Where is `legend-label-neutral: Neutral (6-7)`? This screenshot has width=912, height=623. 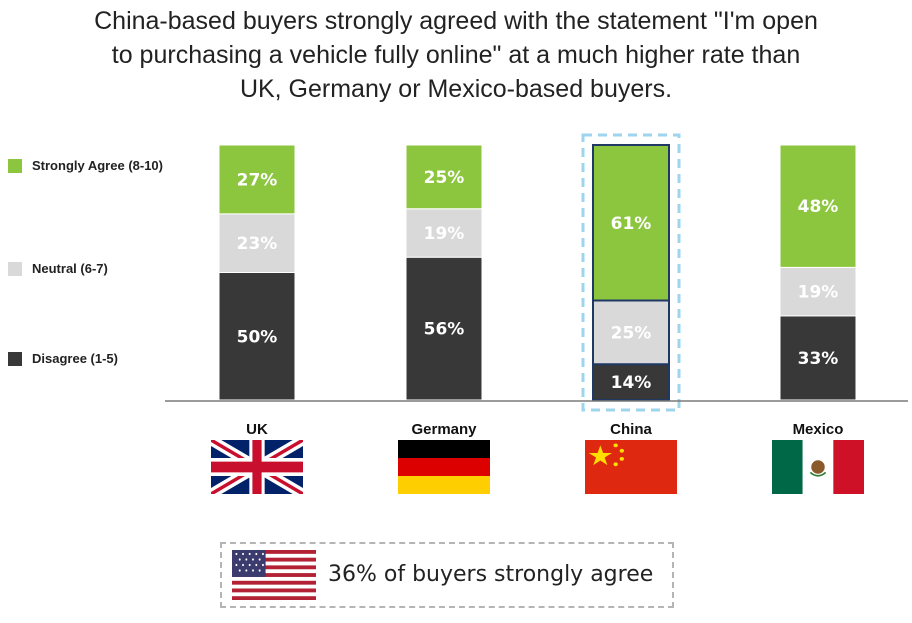 legend-label-neutral: Neutral (6-7) is located at coordinates (70, 268).